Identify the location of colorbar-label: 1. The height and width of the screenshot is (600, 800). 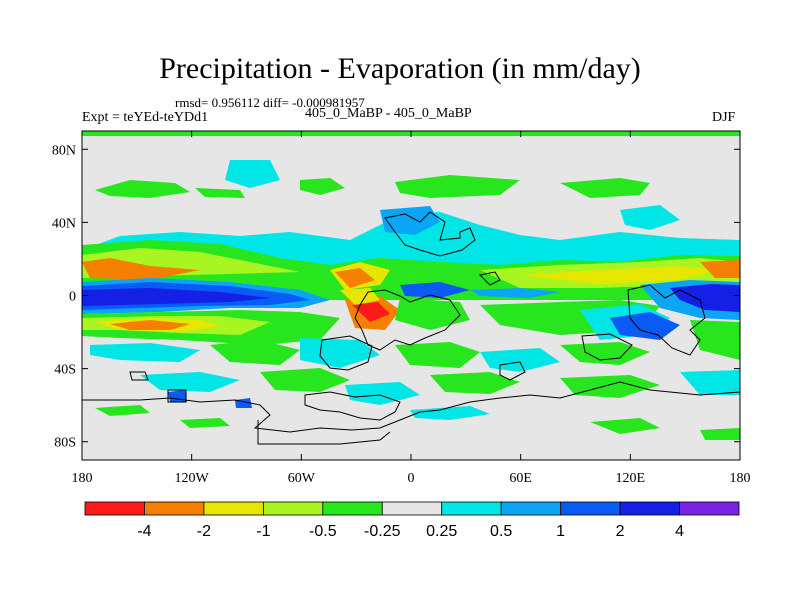
(560, 531).